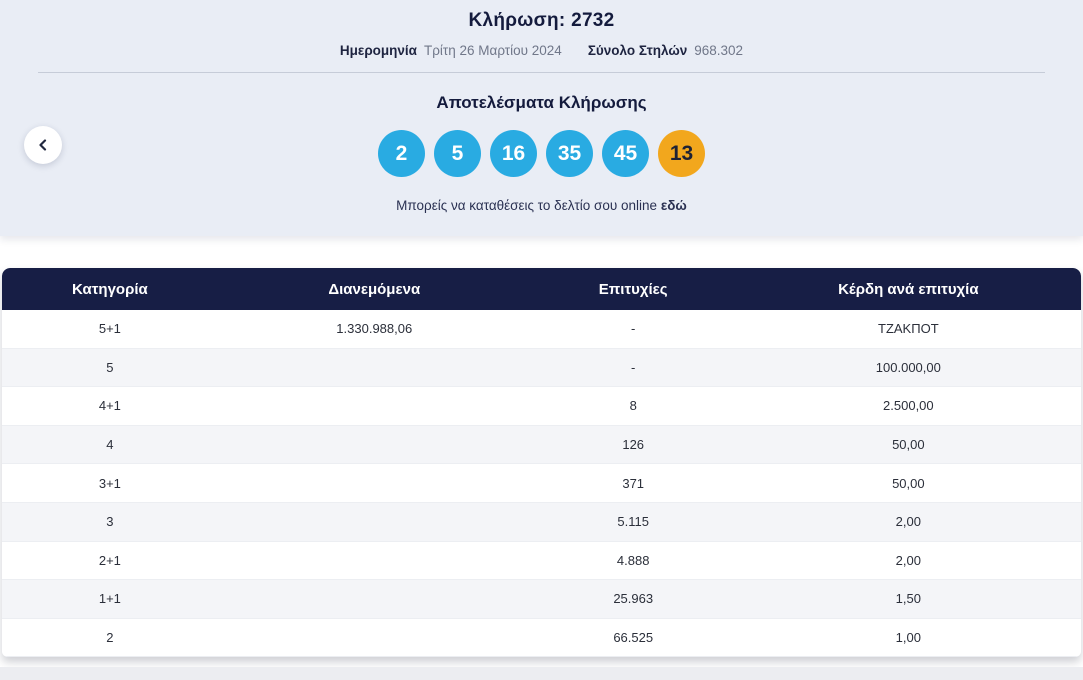  What do you see at coordinates (378, 50) in the screenshot?
I see `date-label: Ημερομηνία` at bounding box center [378, 50].